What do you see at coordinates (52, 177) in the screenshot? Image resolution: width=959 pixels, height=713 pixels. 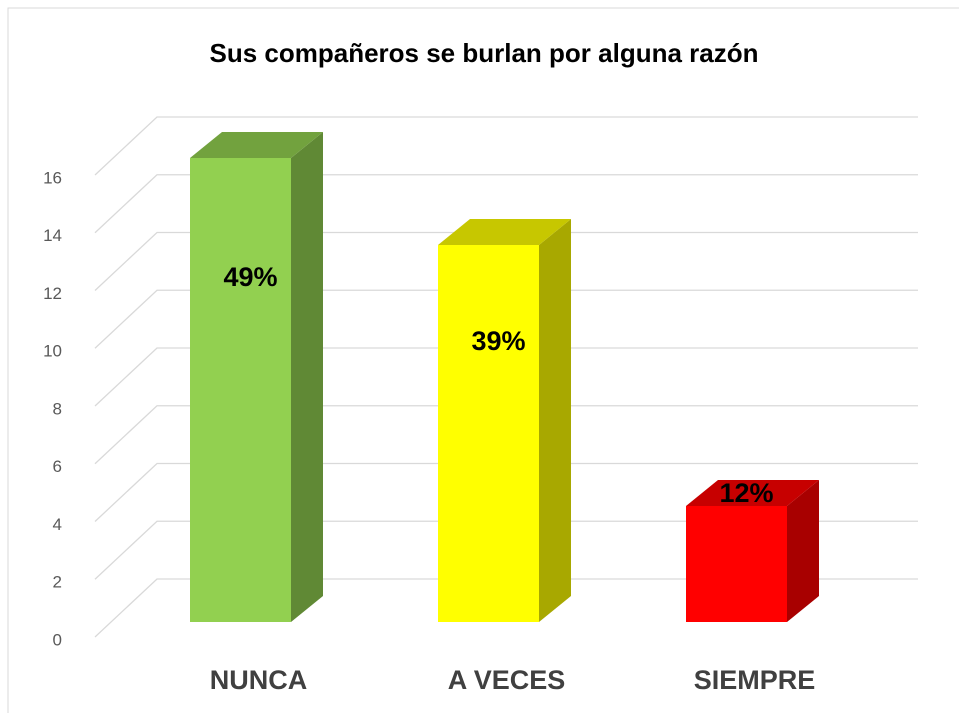 I see `y-tick-label: 16` at bounding box center [52, 177].